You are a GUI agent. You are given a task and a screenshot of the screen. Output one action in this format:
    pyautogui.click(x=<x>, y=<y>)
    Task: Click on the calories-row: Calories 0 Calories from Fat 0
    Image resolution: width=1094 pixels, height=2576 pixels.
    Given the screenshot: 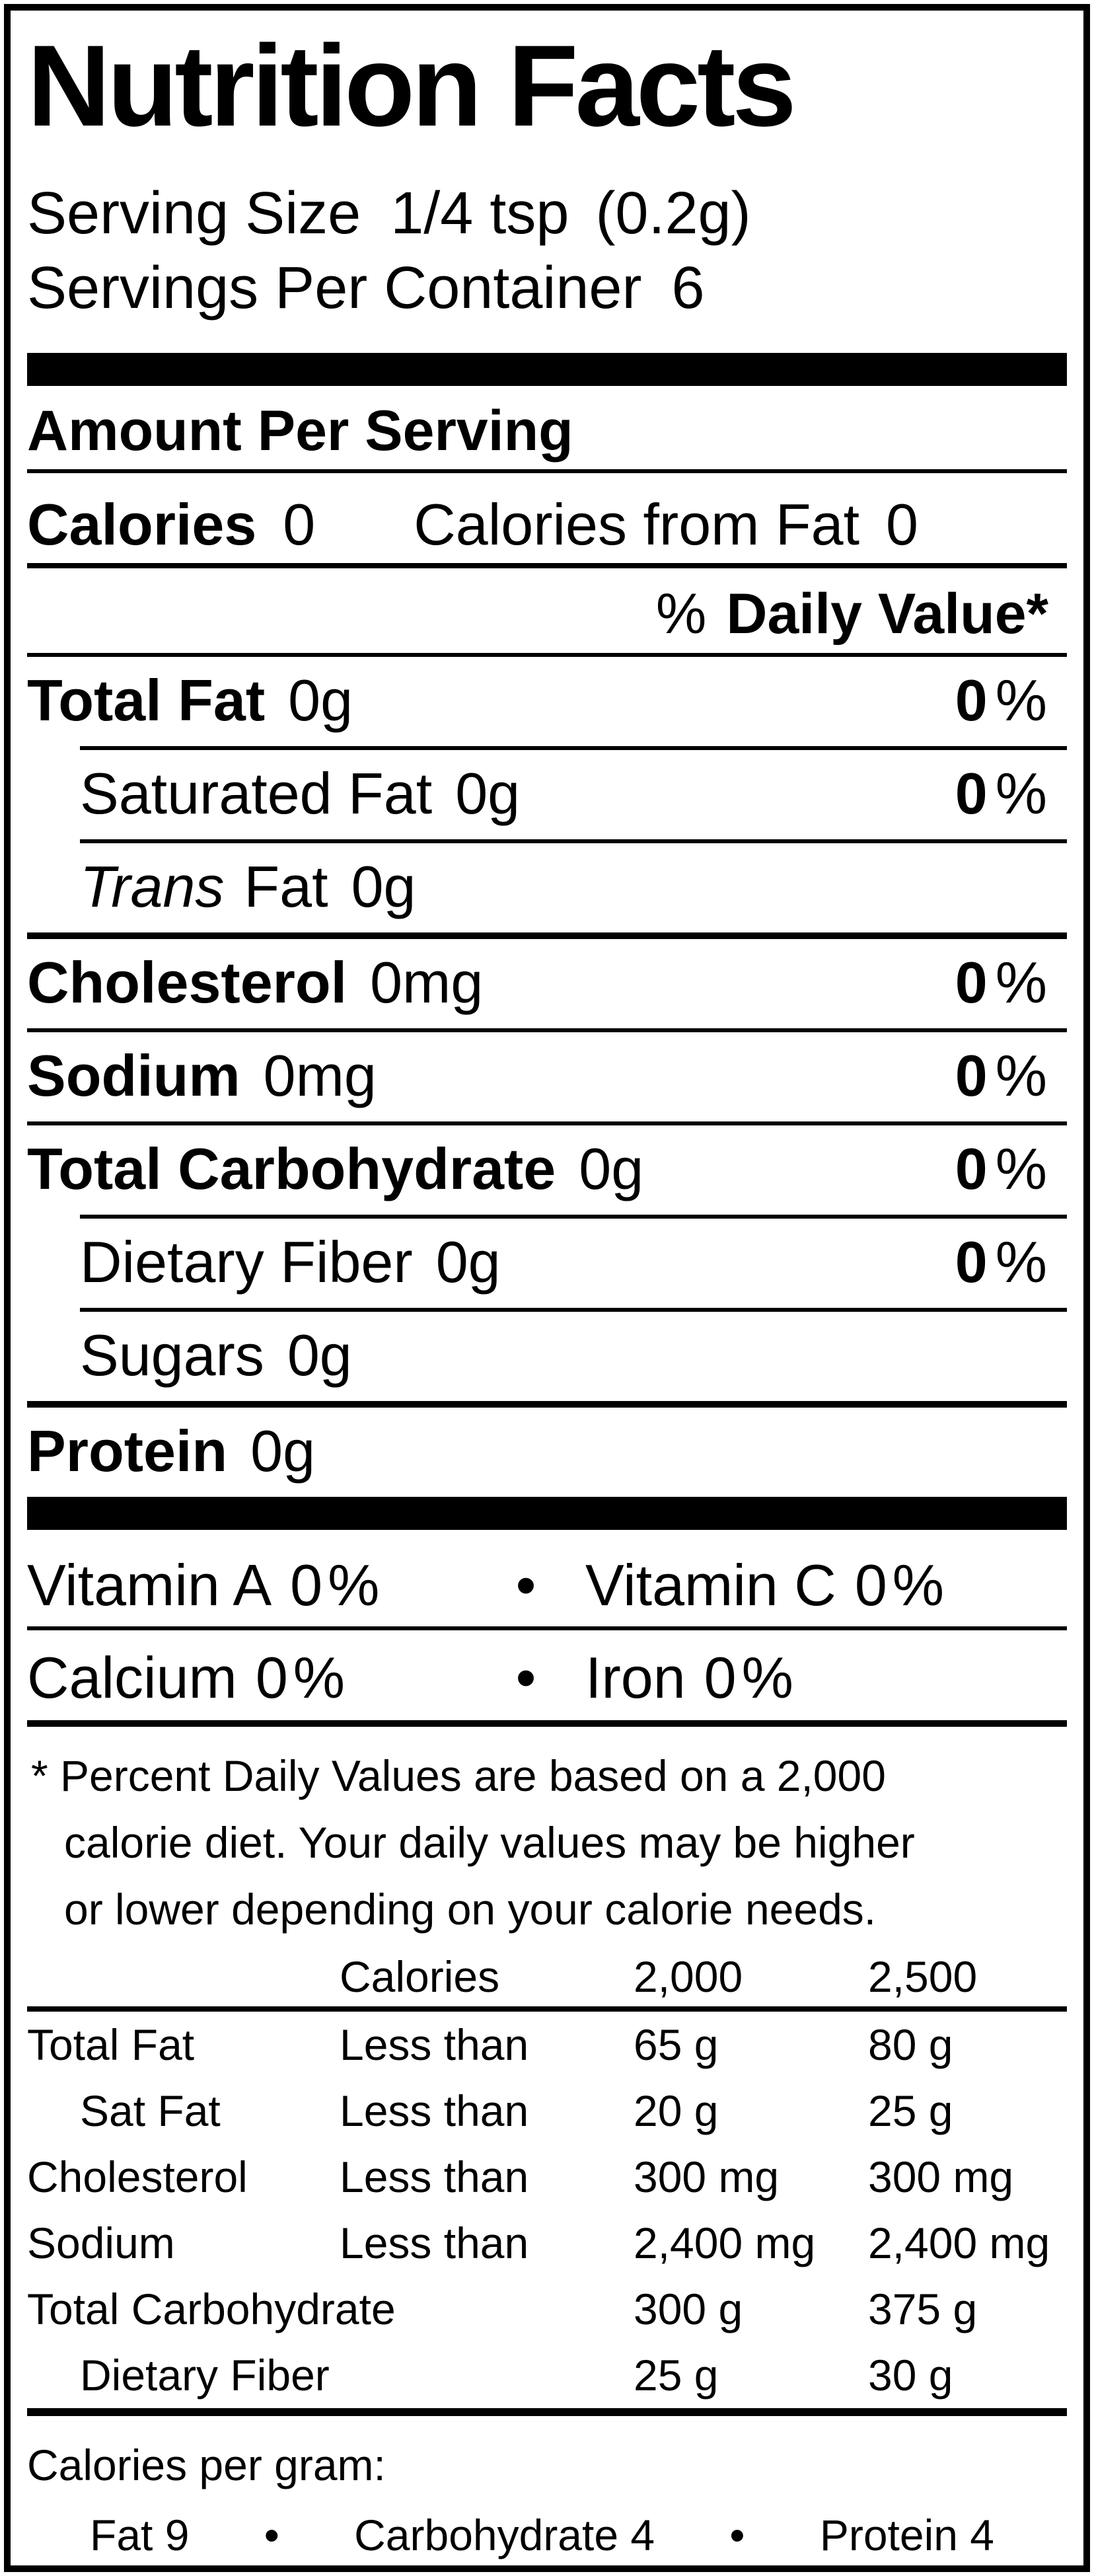 What is the action you would take?
    pyautogui.click(x=547, y=518)
    